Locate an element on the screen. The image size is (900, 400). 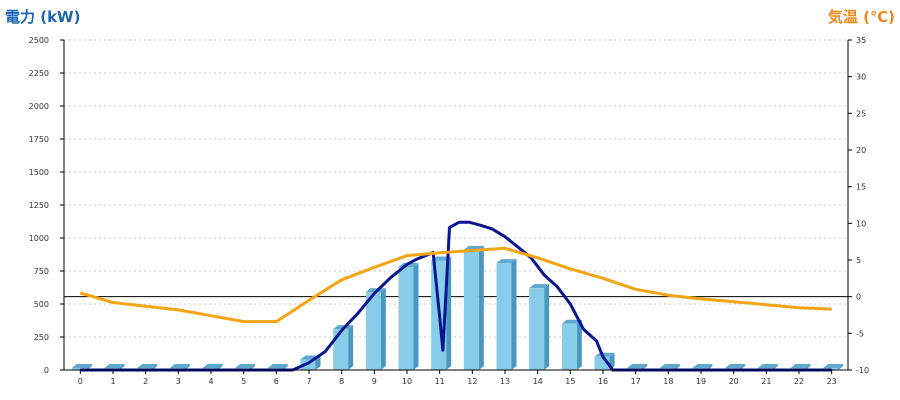
x-tick-label: 7 is located at coordinates (308, 381).